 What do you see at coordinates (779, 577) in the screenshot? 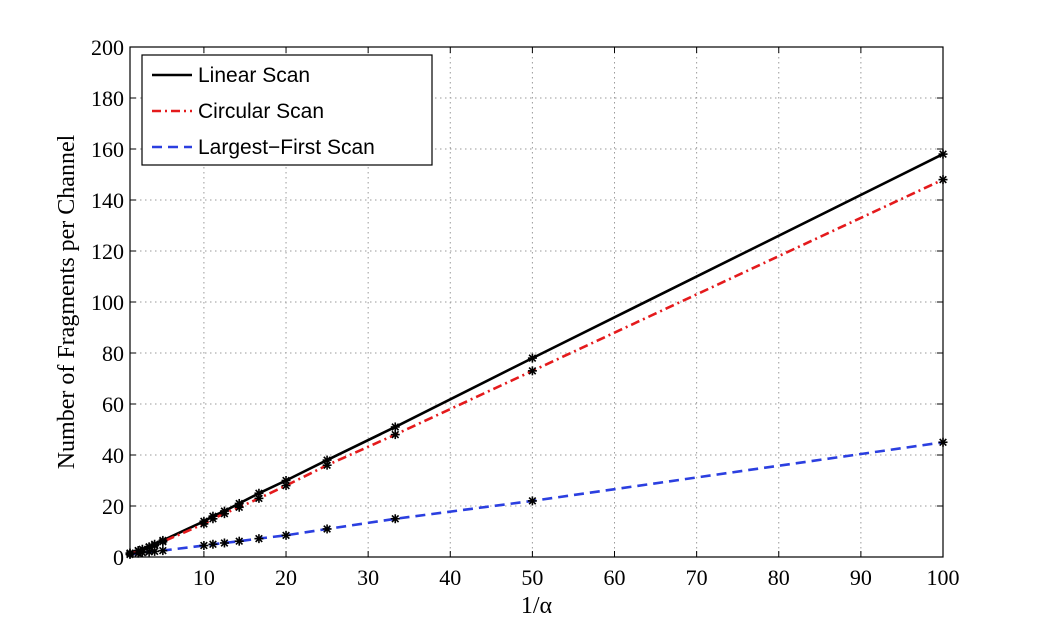
I see `x-tick-label: 80` at bounding box center [779, 577].